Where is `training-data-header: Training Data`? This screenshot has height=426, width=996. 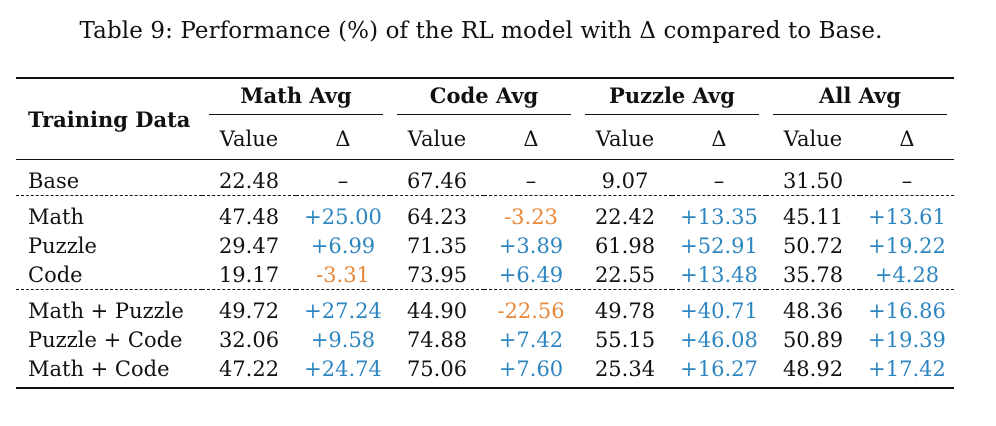 training-data-header: Training Data is located at coordinates (109, 119).